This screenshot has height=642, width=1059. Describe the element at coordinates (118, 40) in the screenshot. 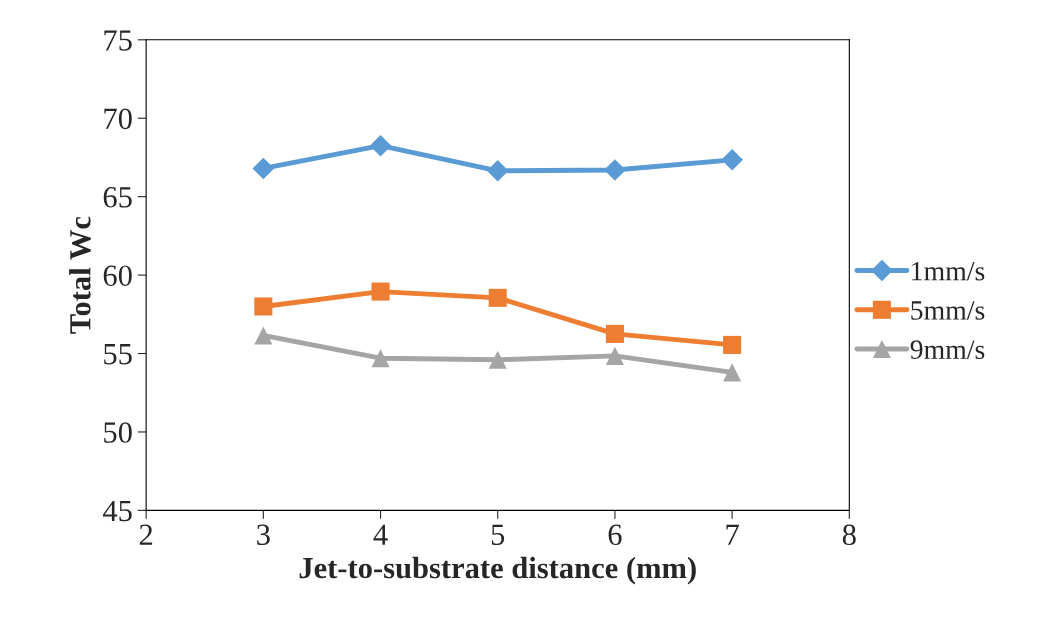

I see `y-tick-label: 75` at that location.